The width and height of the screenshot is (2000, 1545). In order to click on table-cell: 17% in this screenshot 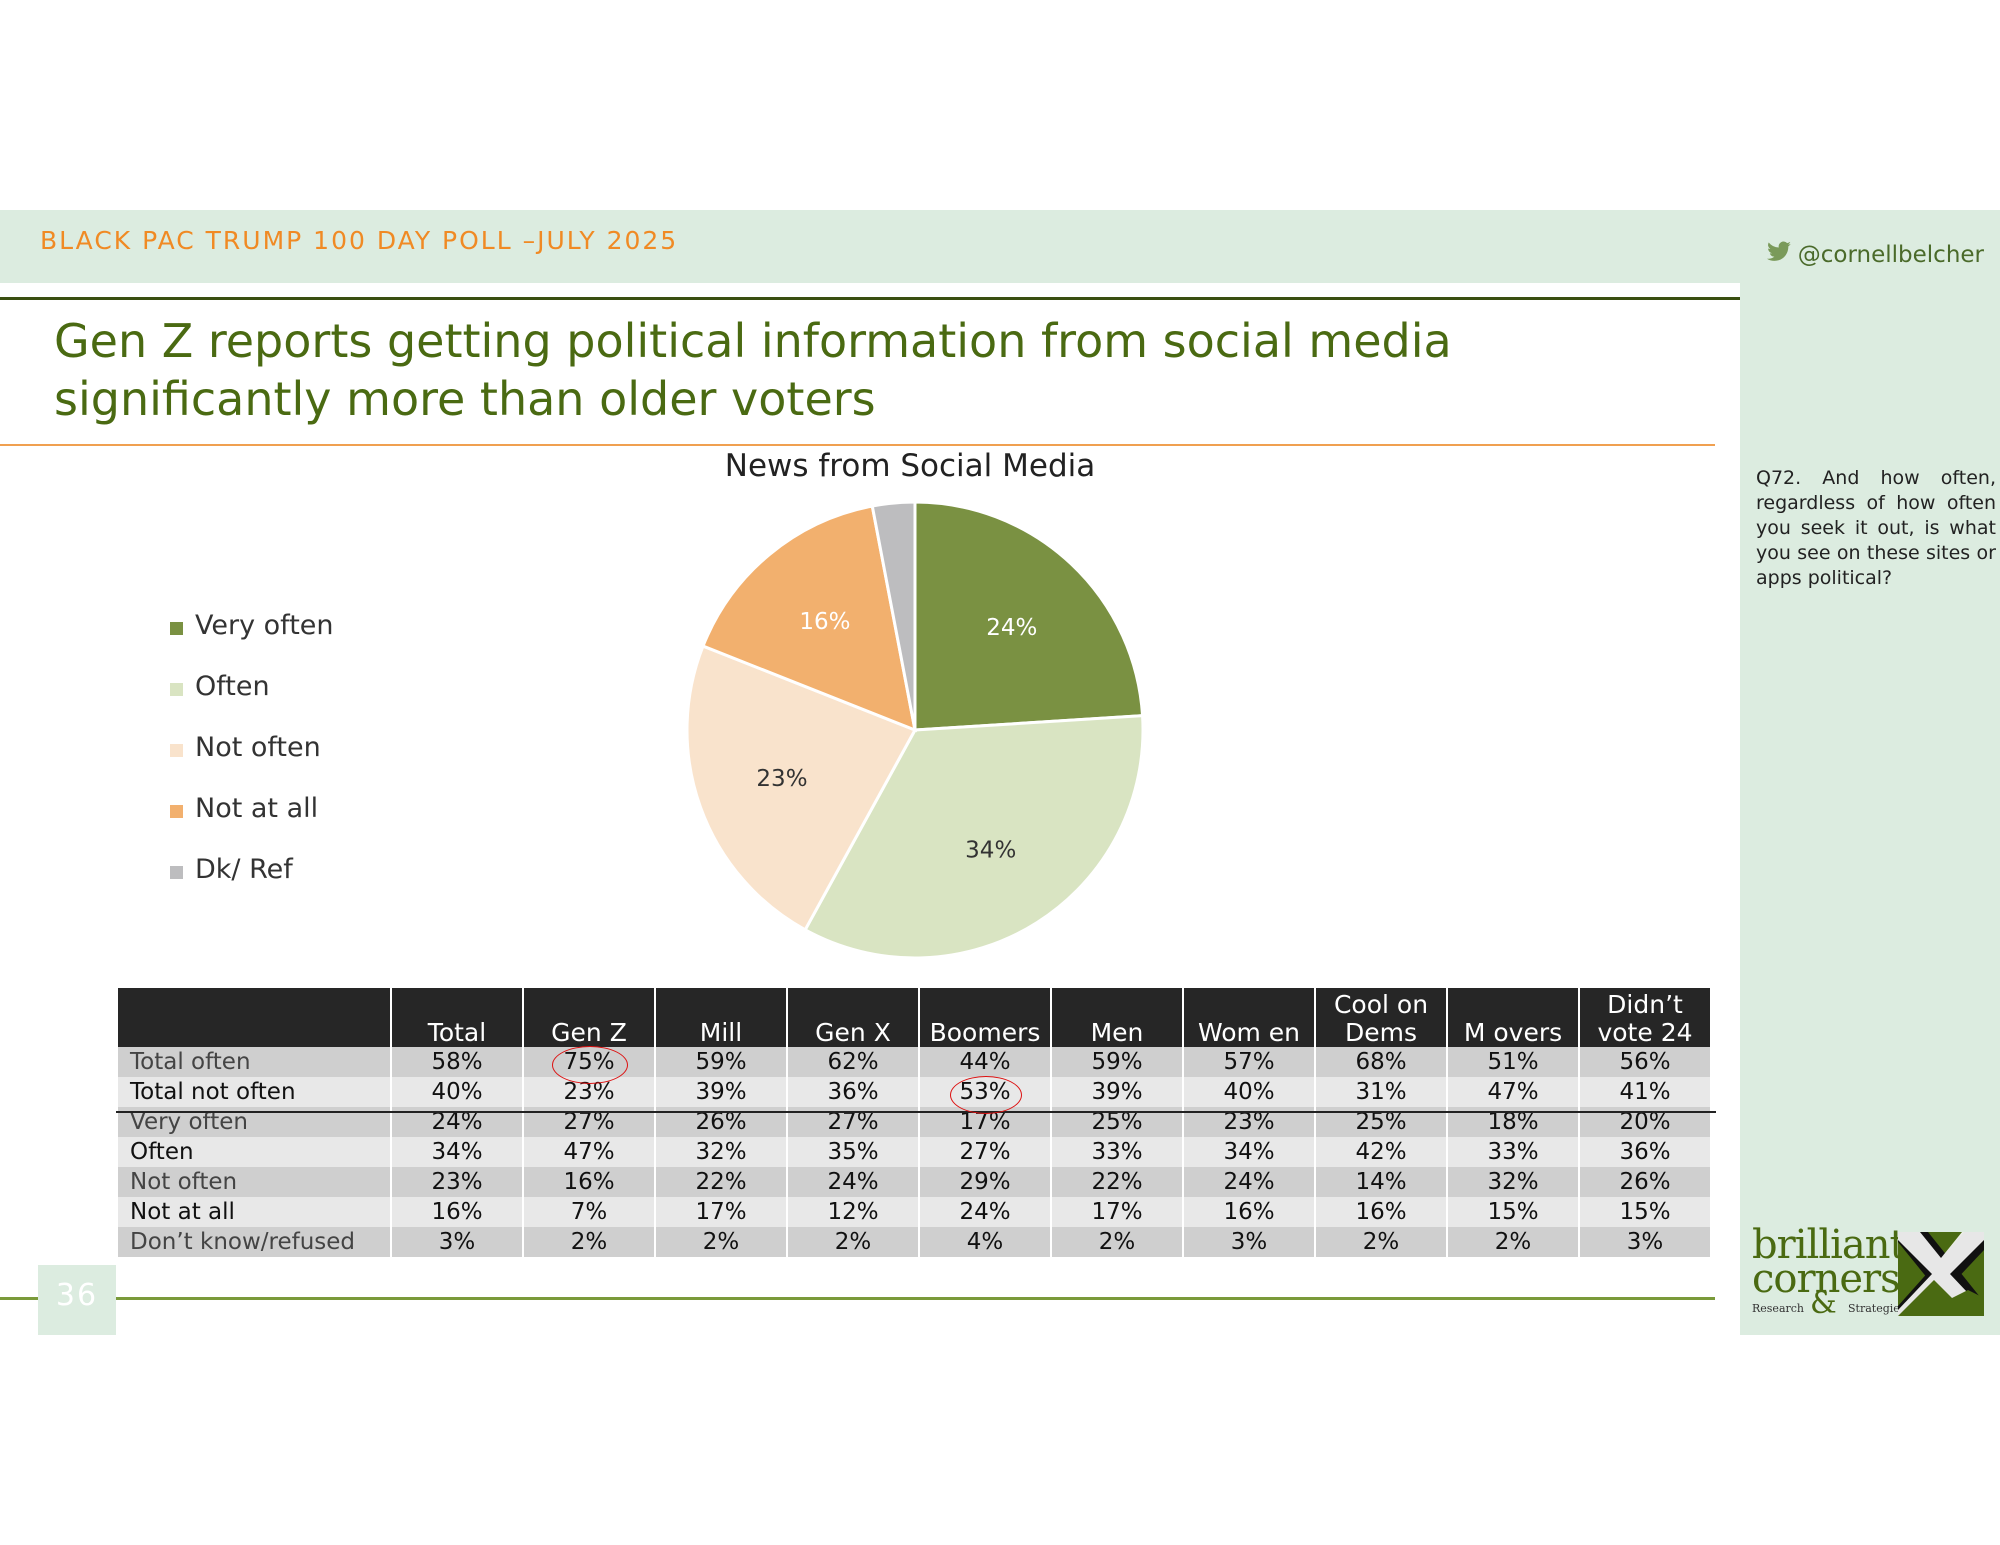, I will do `click(1117, 1212)`.